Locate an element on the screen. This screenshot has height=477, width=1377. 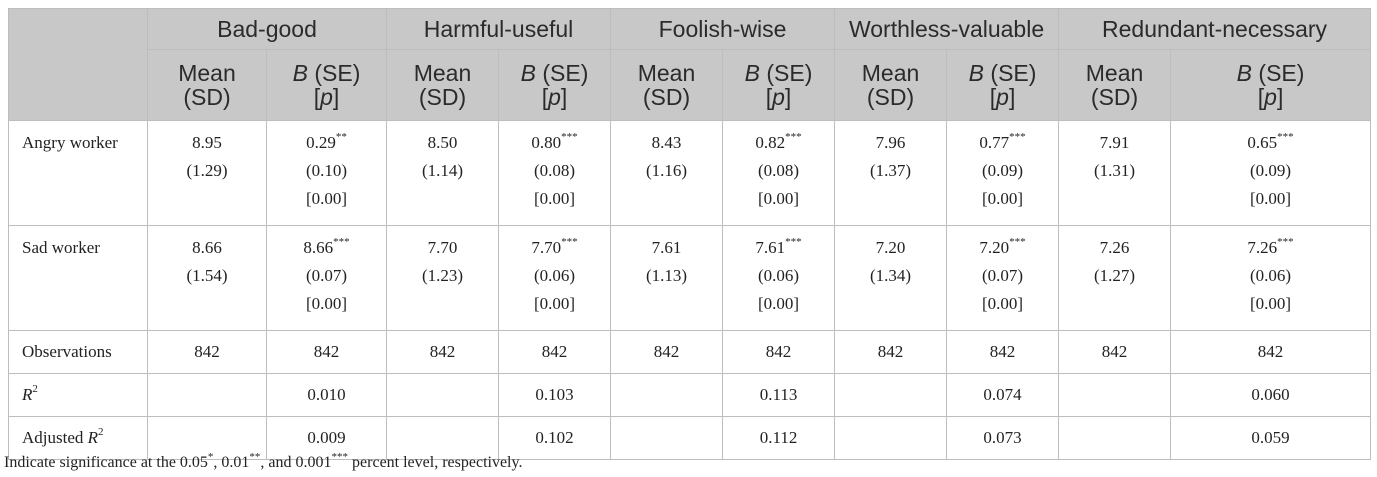
b-value: 7.26*** is located at coordinates (1270, 246).